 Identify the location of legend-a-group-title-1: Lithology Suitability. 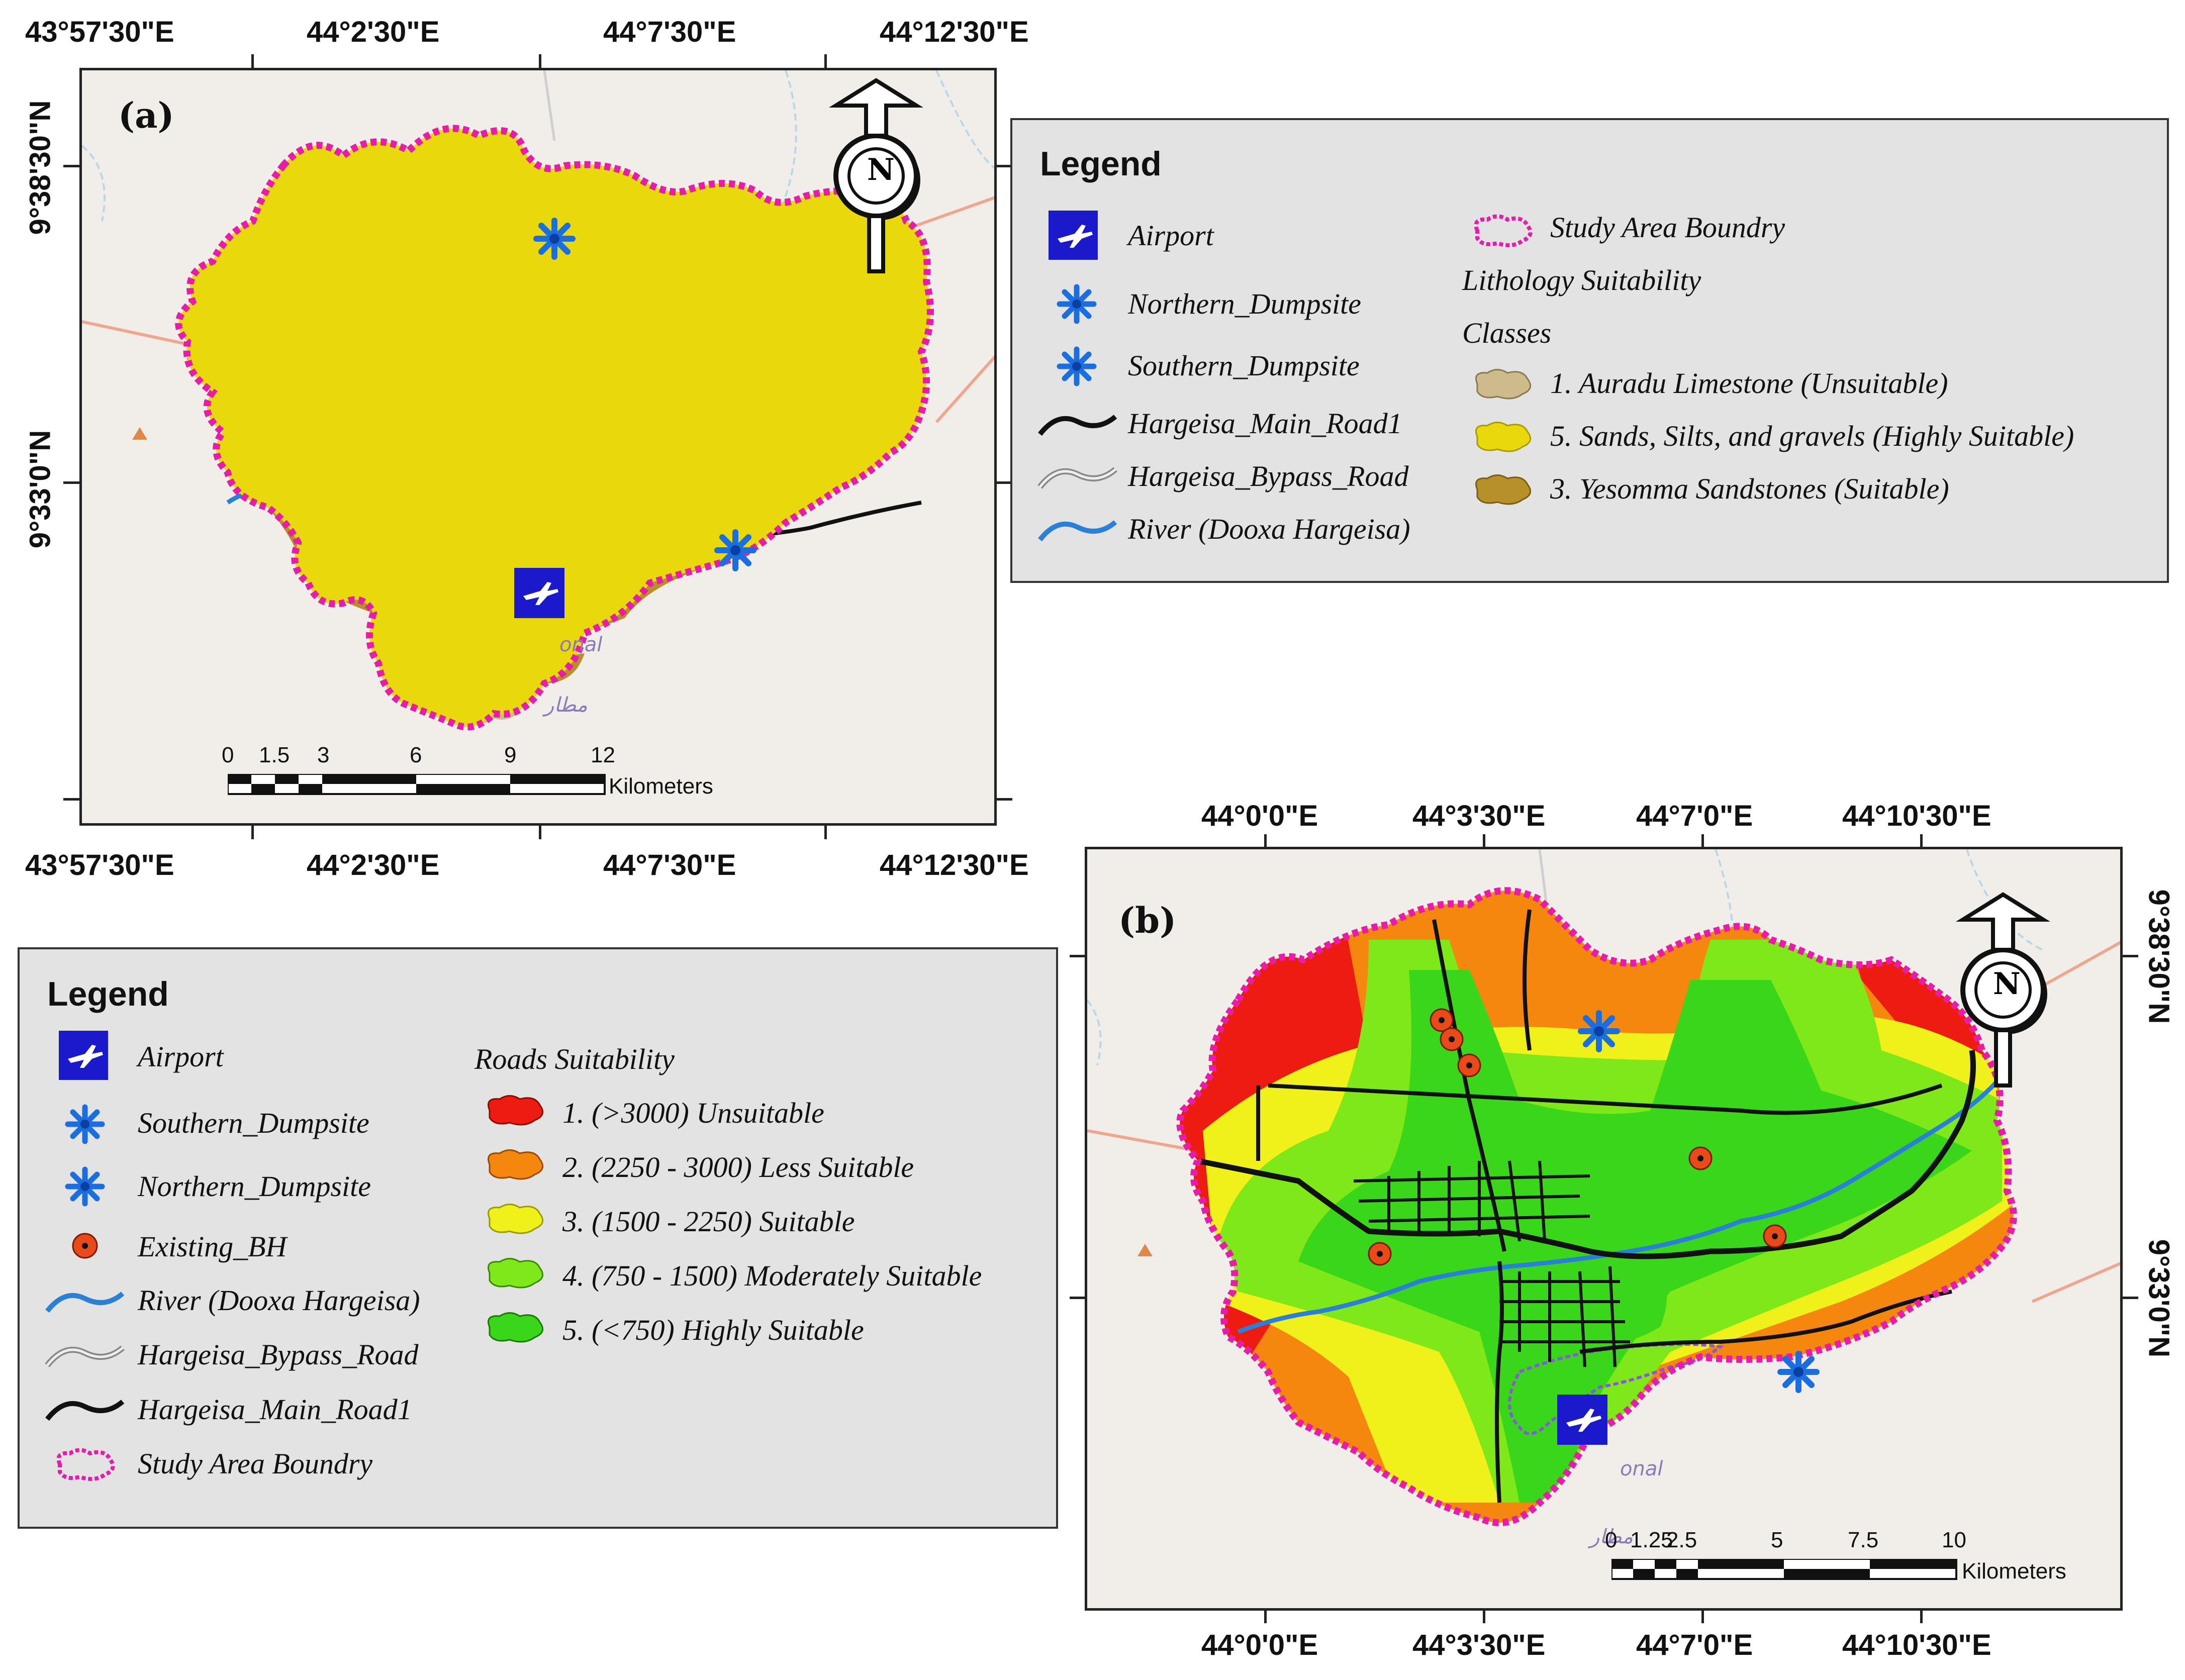
(1581, 280).